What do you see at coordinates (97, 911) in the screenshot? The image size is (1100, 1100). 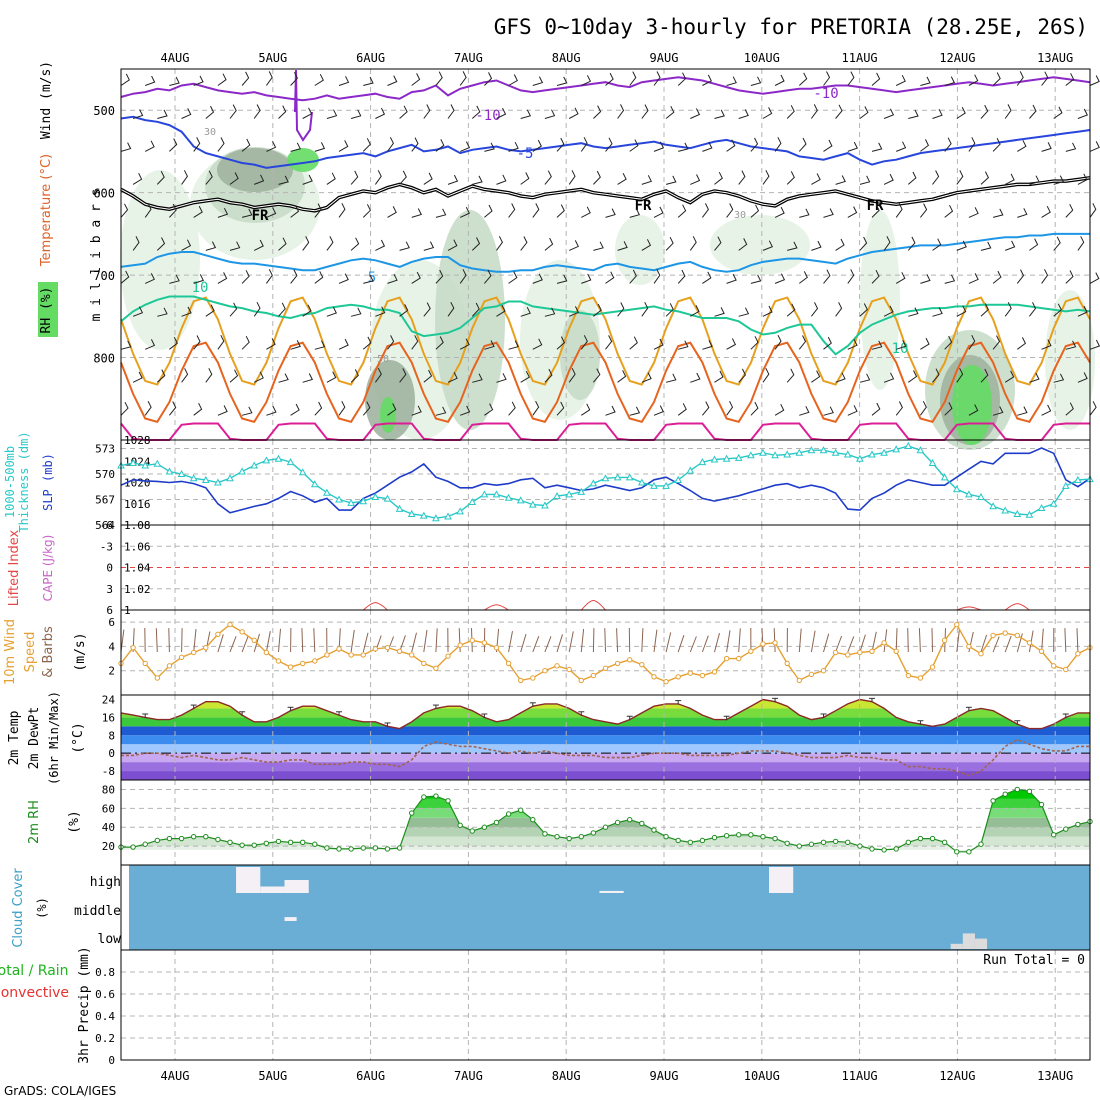 I see `cloud-middle-label: middle` at bounding box center [97, 911].